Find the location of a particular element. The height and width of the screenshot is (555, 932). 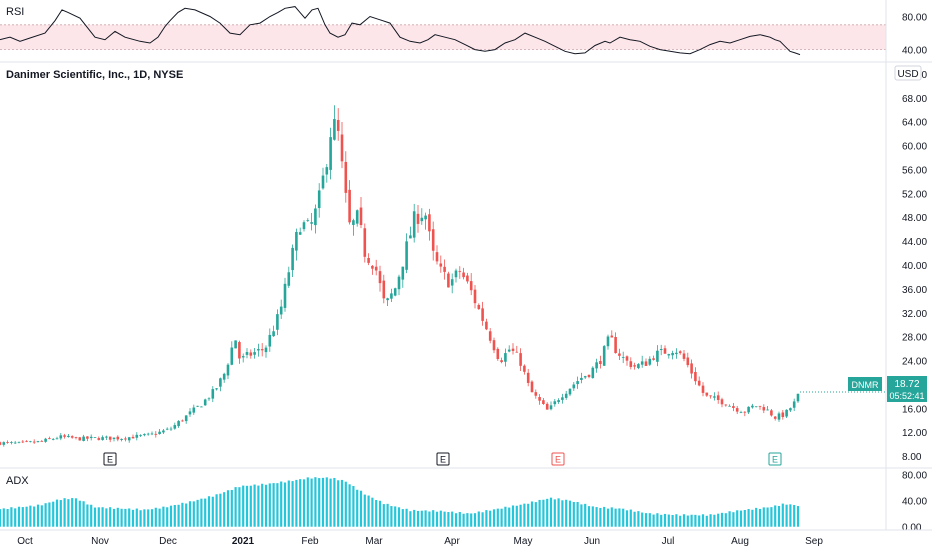

rsi-tick-label: 80.00 is located at coordinates (914, 18).